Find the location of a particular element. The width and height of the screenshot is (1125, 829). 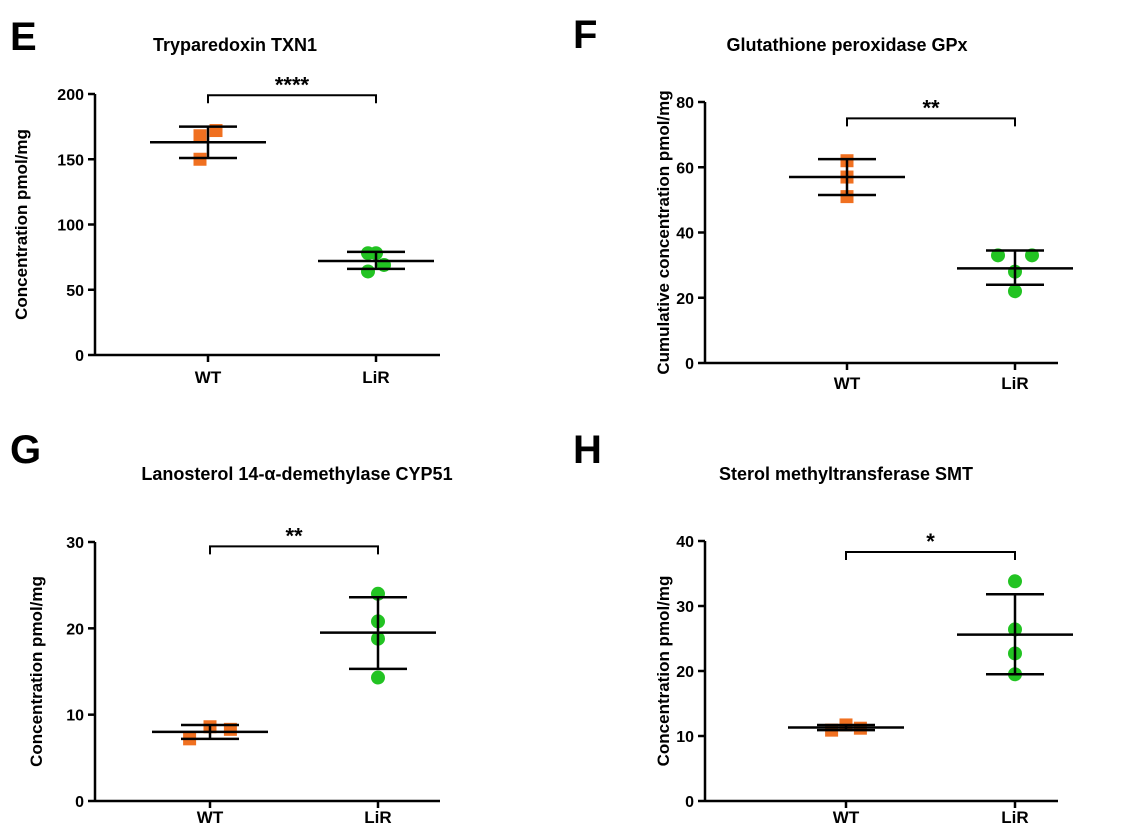

chart-title: Lanosterol 14-α-demethylase CYP51 is located at coordinates (296, 474).